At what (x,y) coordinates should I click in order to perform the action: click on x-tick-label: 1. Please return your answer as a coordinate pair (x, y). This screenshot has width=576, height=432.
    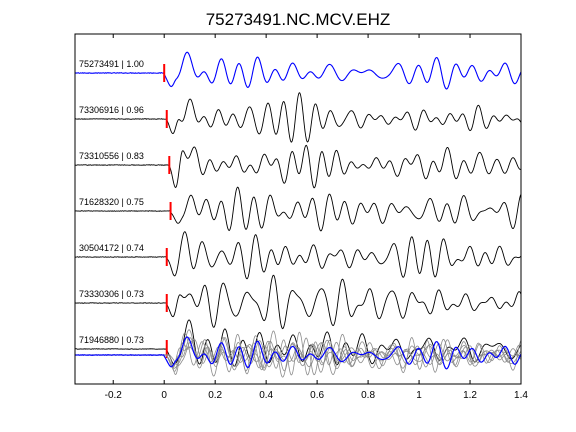
    Looking at the image, I should click on (419, 395).